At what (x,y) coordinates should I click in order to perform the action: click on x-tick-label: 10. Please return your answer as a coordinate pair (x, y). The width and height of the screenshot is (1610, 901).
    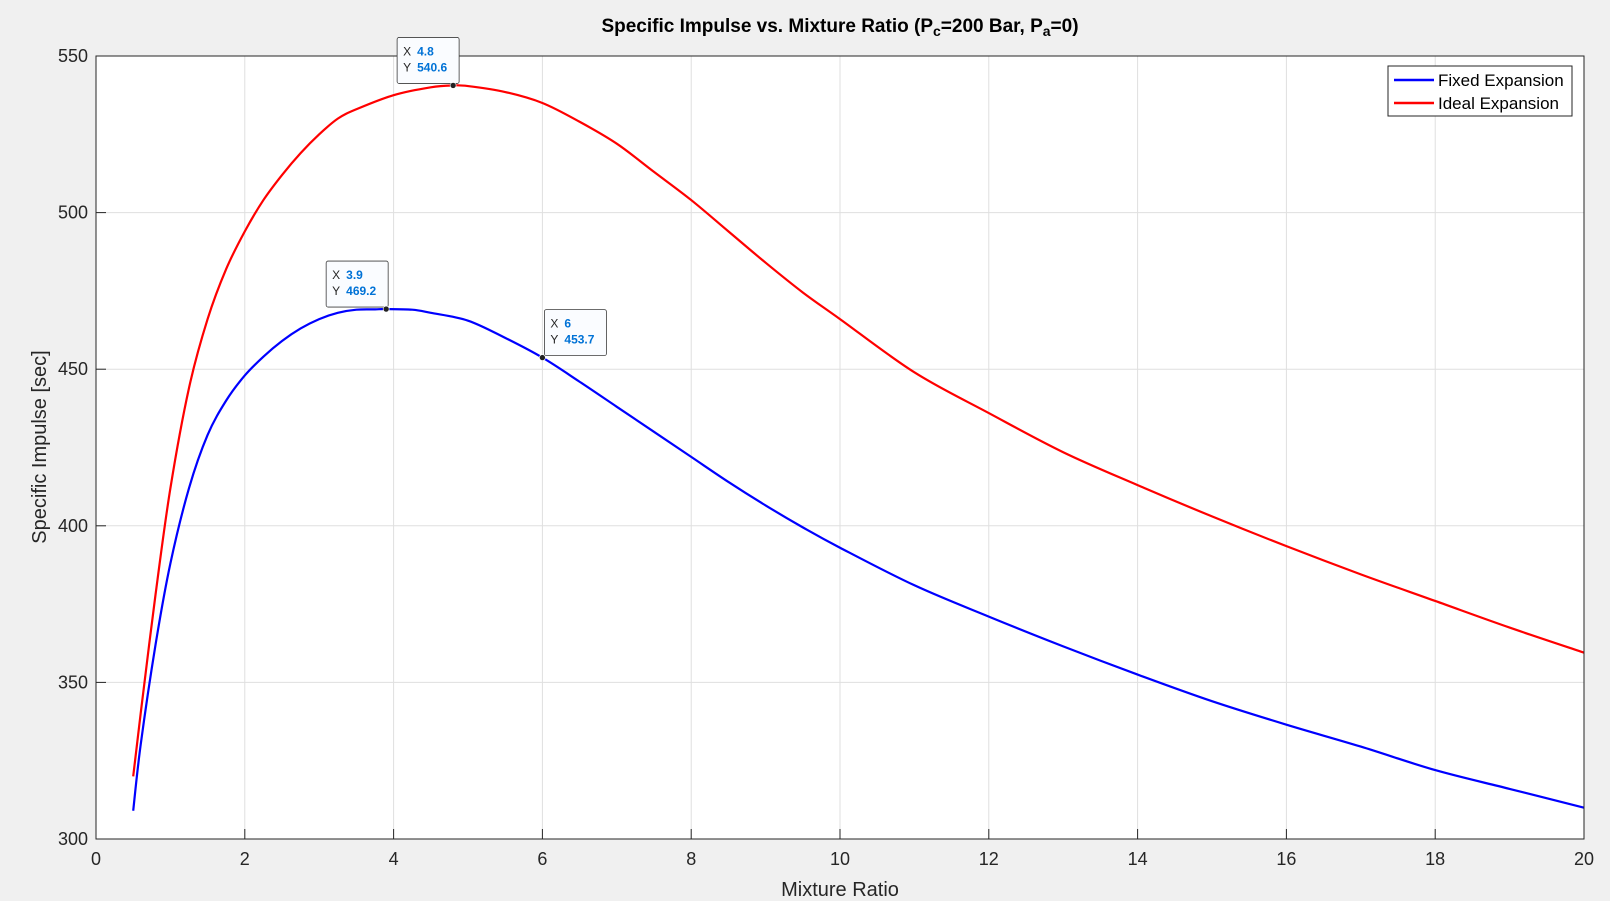
    Looking at the image, I should click on (840, 859).